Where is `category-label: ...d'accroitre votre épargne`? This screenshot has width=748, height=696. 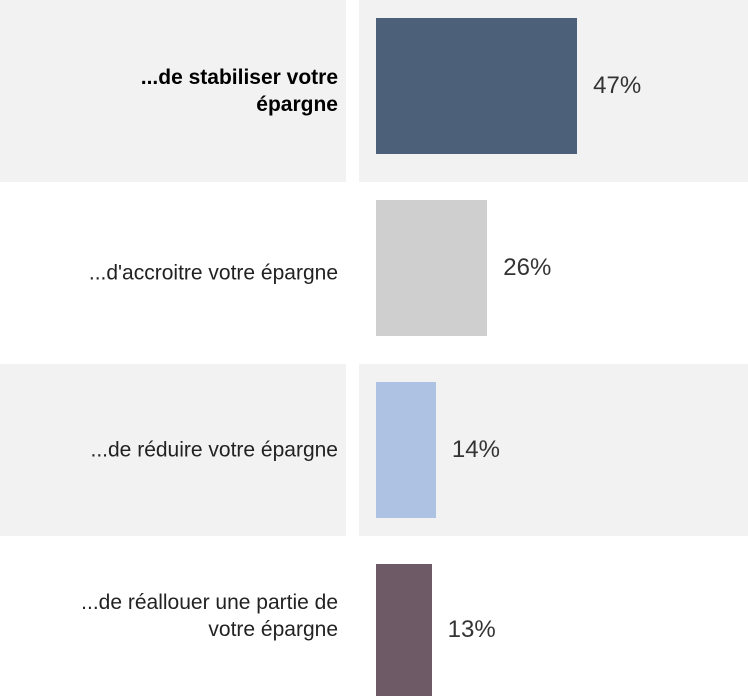 category-label: ...d'accroitre votre épargne is located at coordinates (213, 273).